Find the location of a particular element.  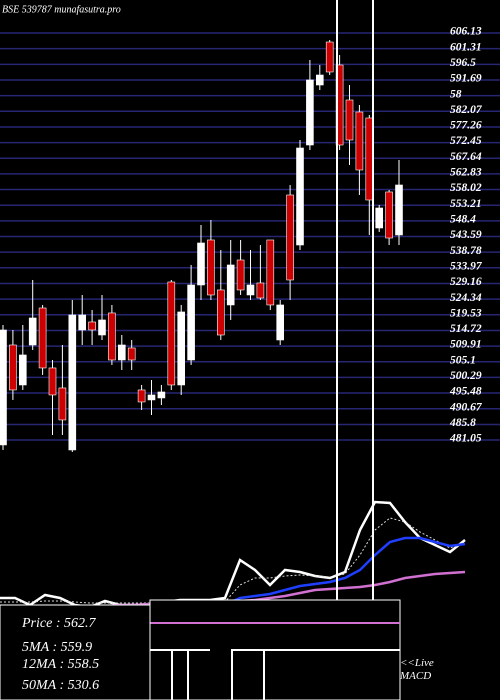

y-tick-label: 524.34 is located at coordinates (466, 298).